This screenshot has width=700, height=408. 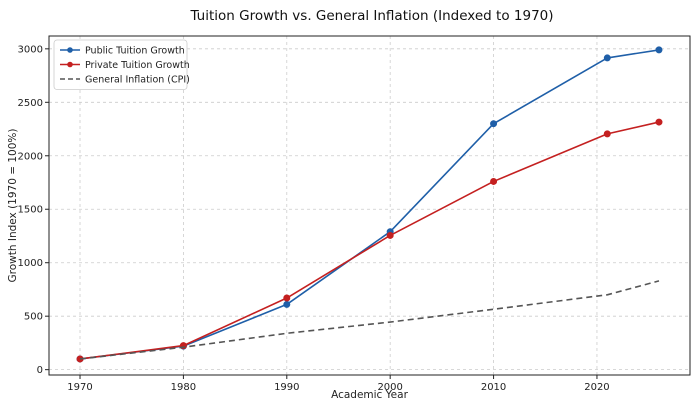 What do you see at coordinates (596, 387) in the screenshot?
I see `x-tick-label: 2020` at bounding box center [596, 387].